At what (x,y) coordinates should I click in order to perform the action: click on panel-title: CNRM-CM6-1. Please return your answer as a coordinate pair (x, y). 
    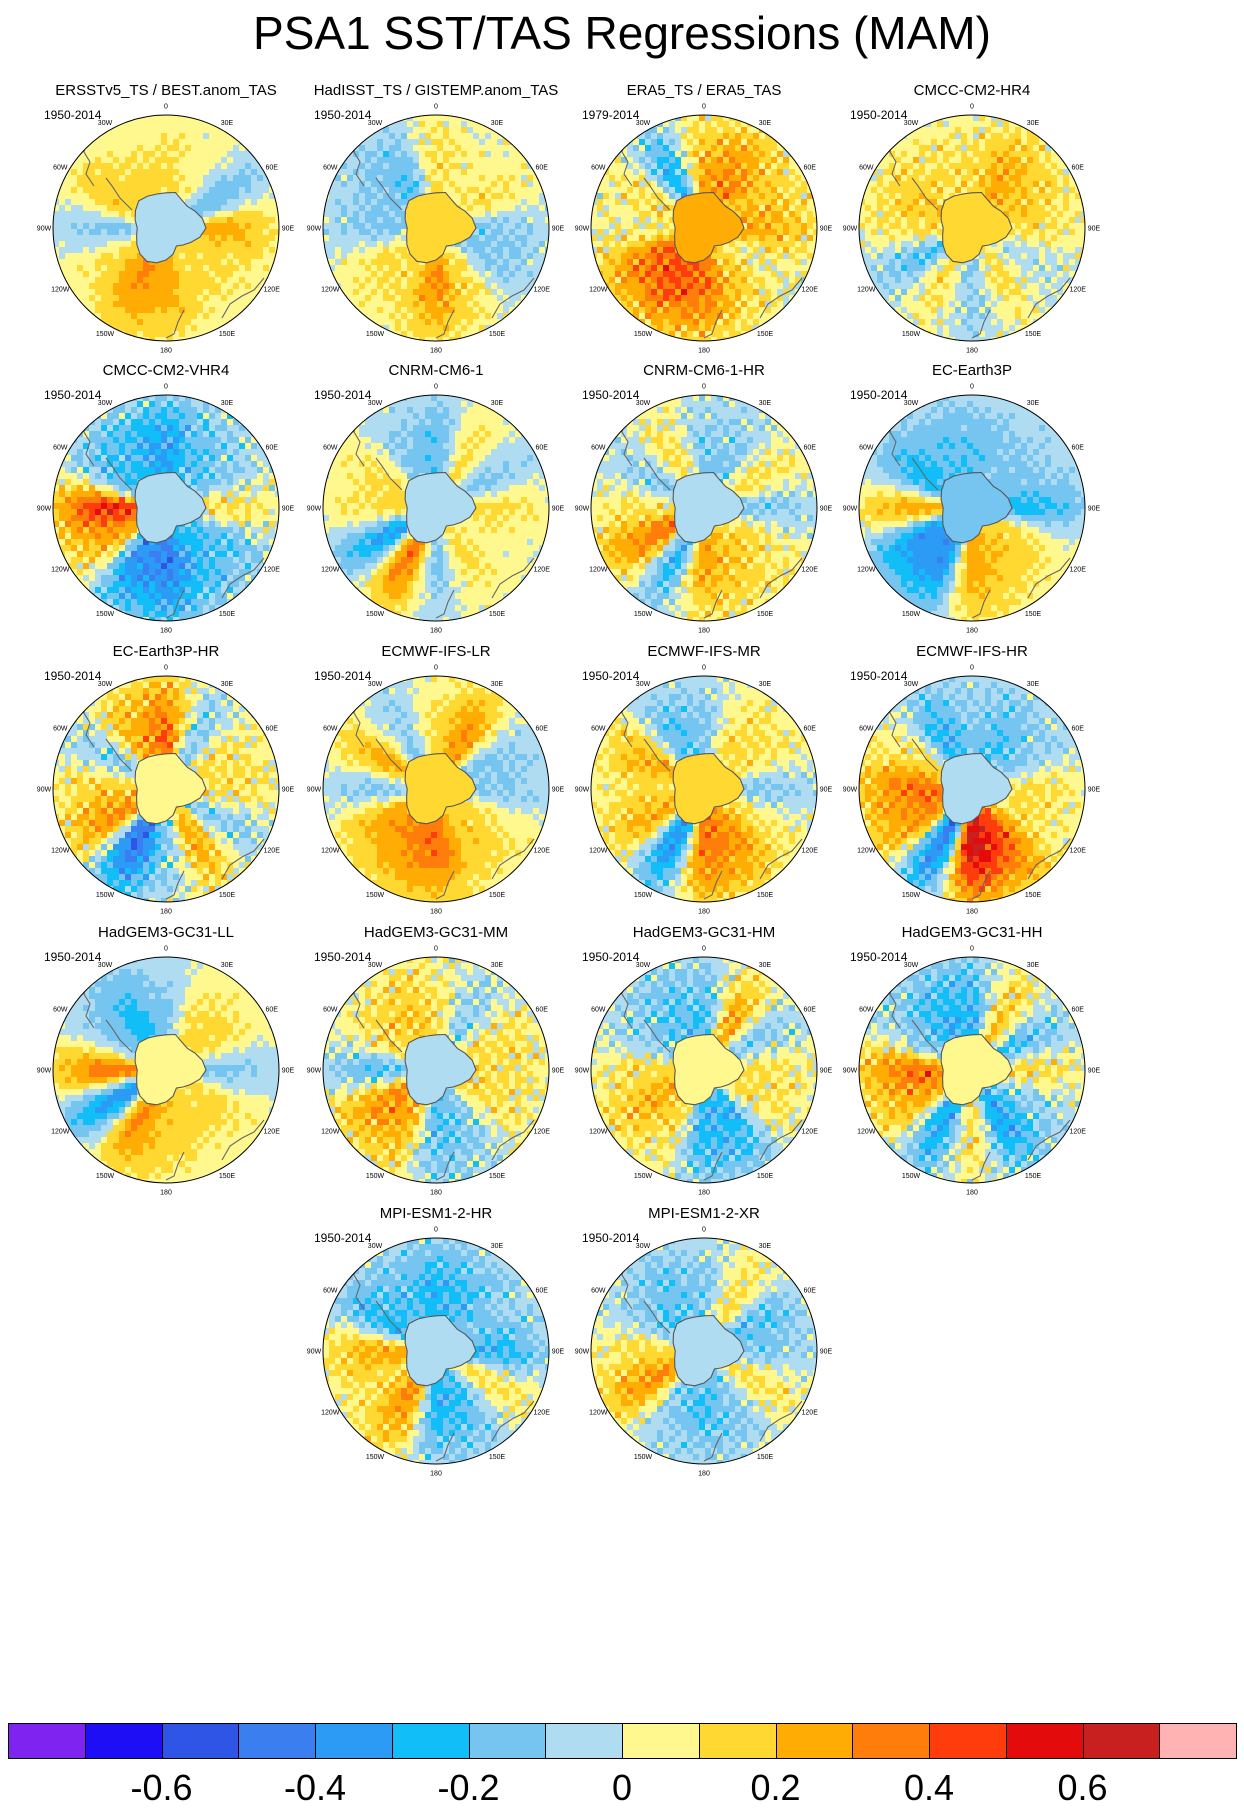
    Looking at the image, I should click on (436, 371).